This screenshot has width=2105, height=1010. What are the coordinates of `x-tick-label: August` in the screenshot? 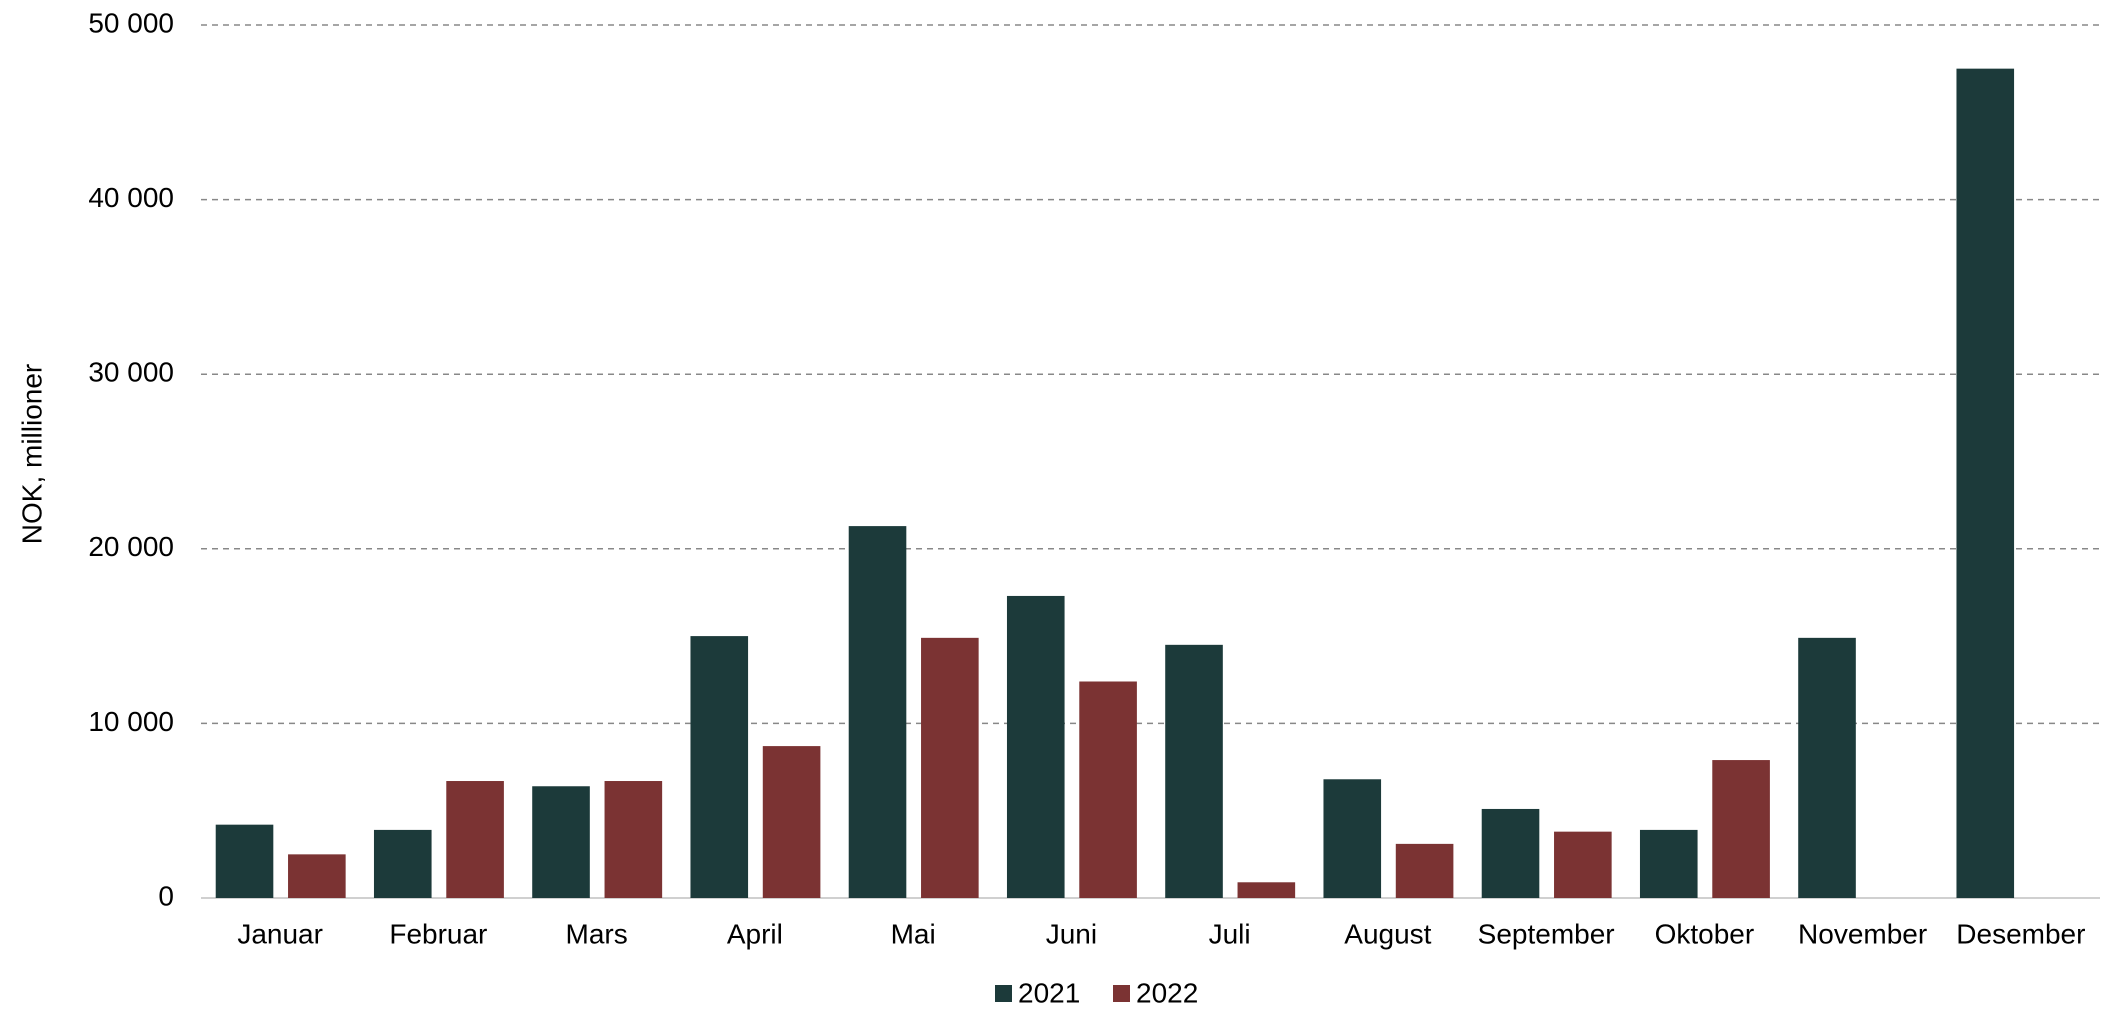 It's located at (1387, 933).